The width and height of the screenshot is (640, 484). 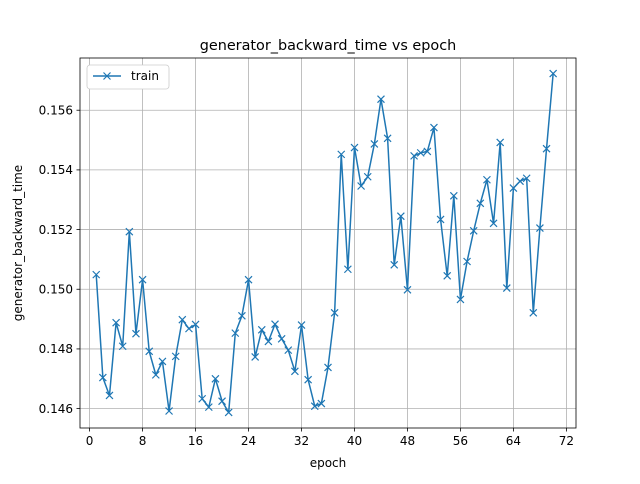 I want to click on y-tick-label: 0.148, so click(x=56, y=349).